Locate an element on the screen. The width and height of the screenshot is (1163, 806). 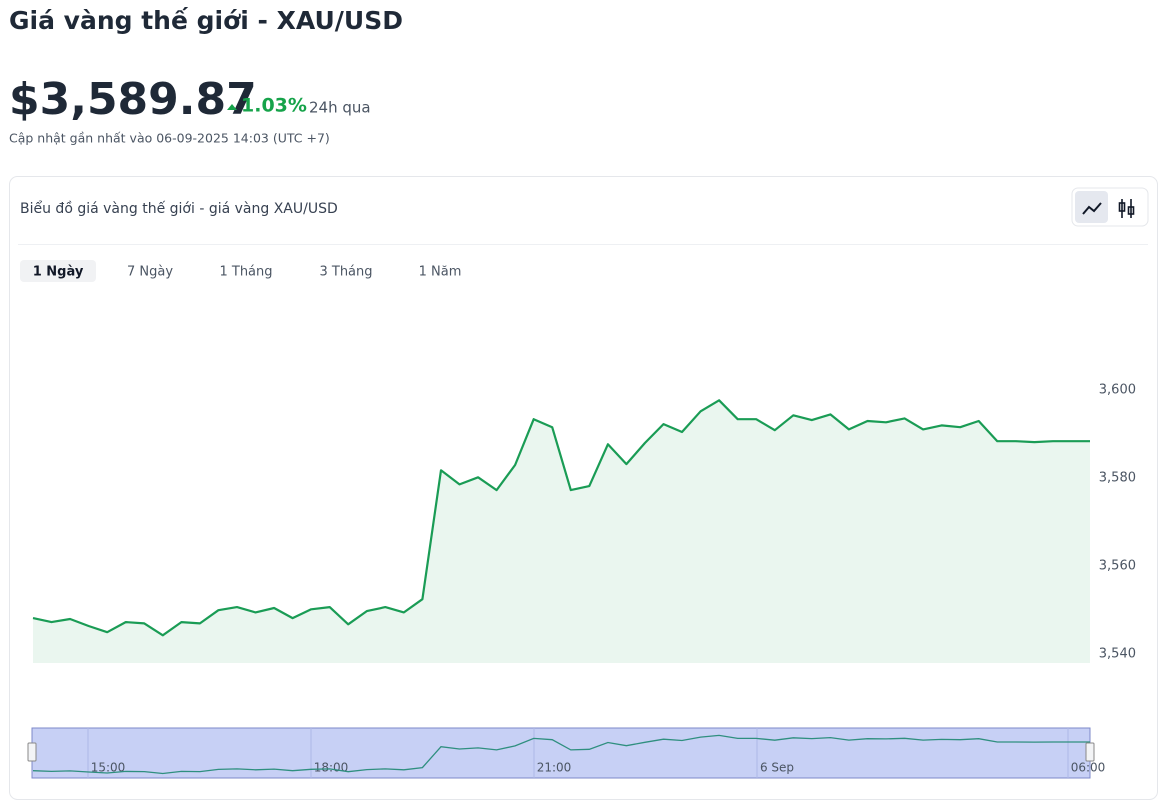
navigator-bg is located at coordinates (561, 753).